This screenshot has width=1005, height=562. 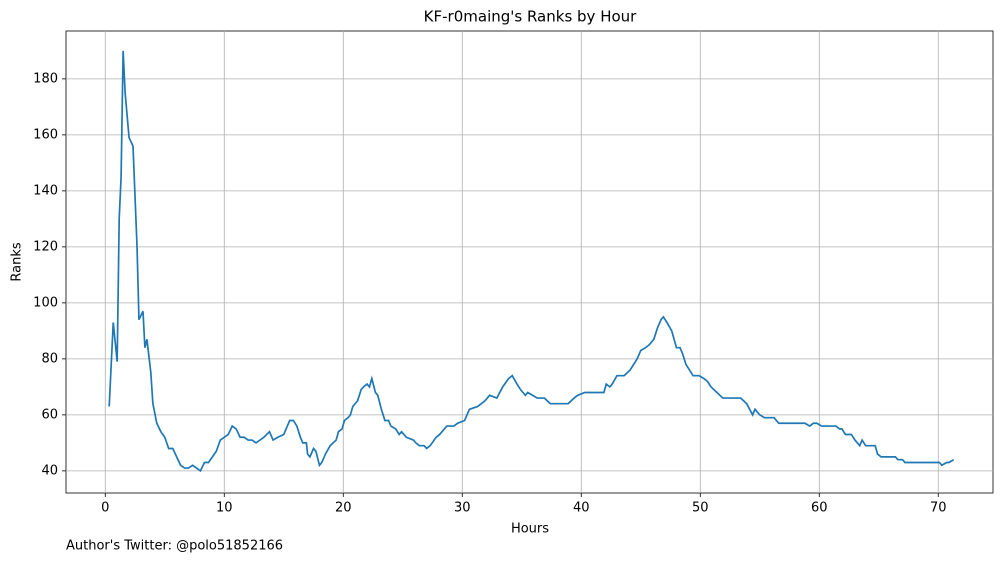 I want to click on x-tick-label: 20, so click(x=343, y=508).